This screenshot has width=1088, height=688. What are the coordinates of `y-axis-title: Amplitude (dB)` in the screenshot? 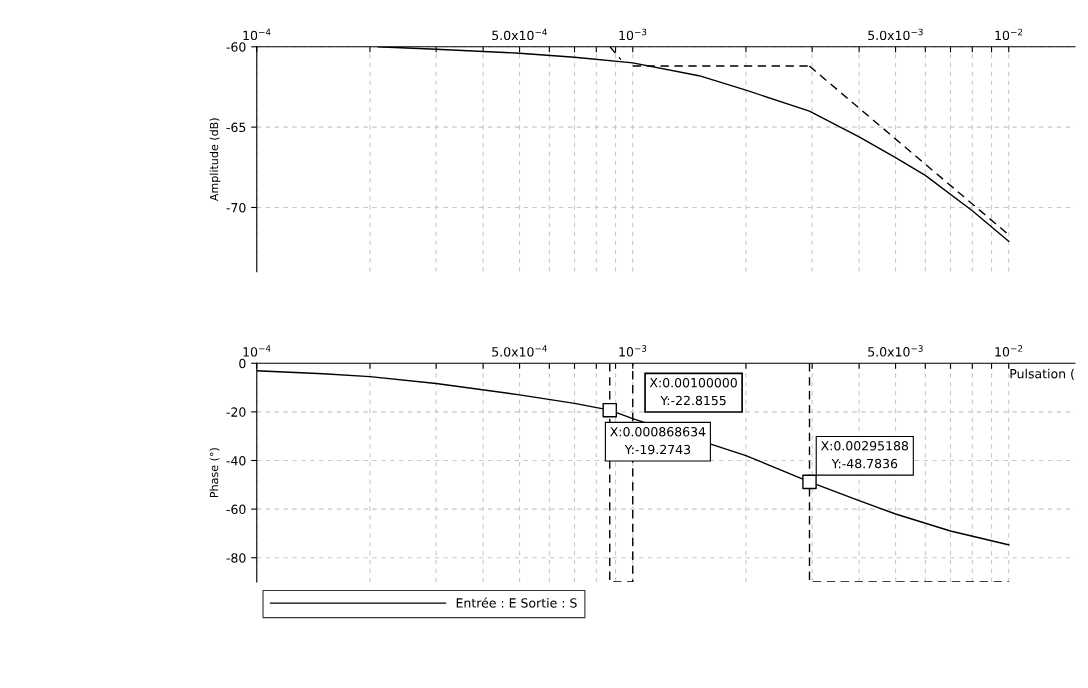 It's located at (215, 160).